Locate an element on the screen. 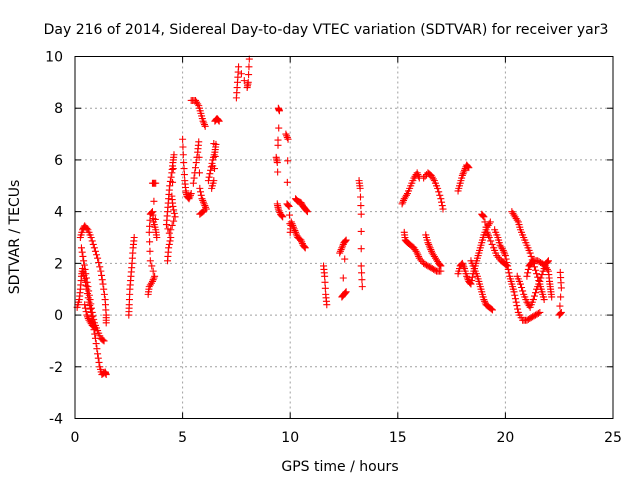 This screenshot has width=640, height=480. series-arc-w is located at coordinates (463, 178).